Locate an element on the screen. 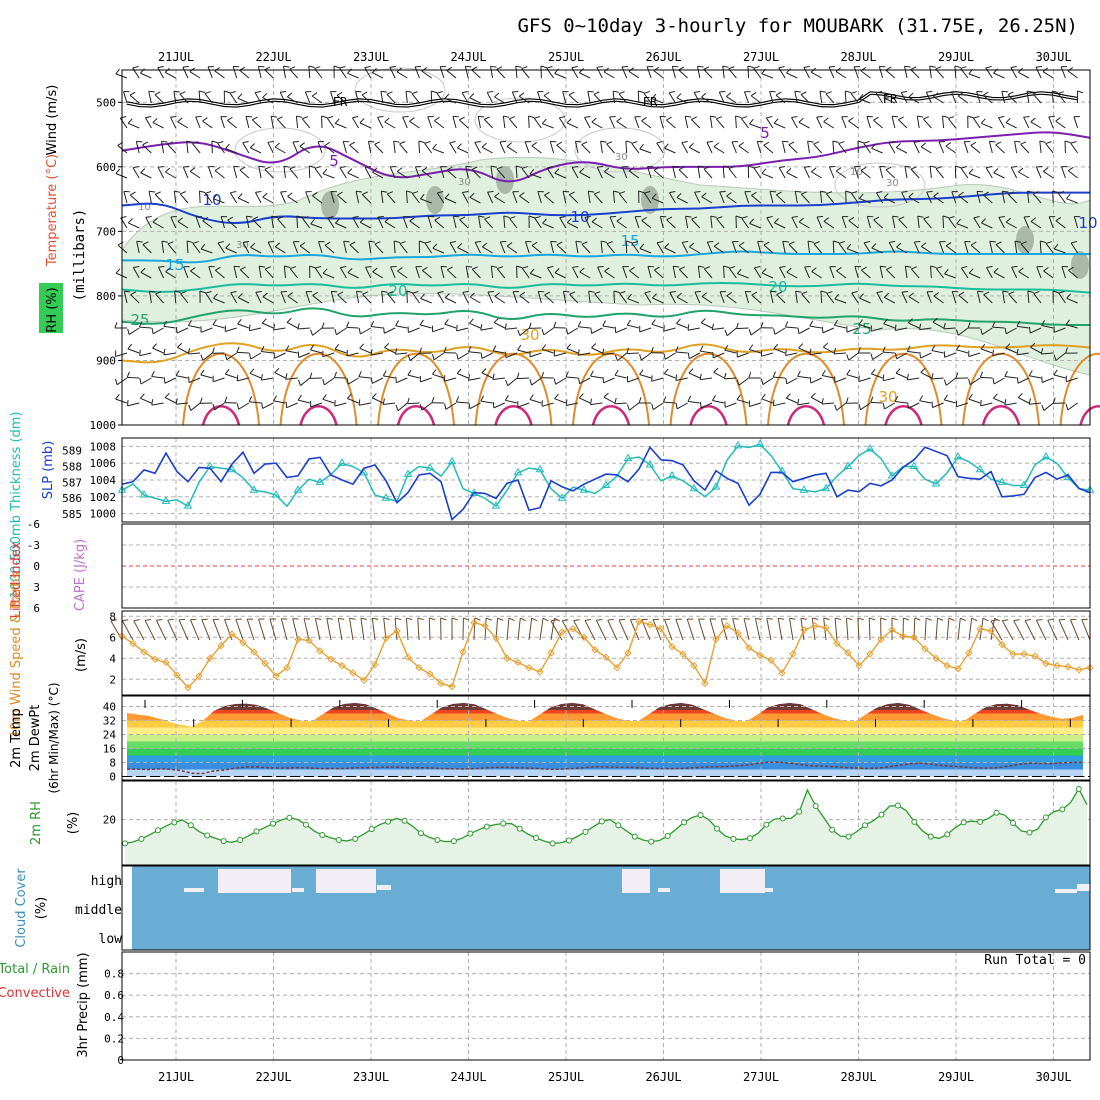 This screenshot has width=1100, height=1100. date-label-bottom: 27JUL is located at coordinates (761, 1077).